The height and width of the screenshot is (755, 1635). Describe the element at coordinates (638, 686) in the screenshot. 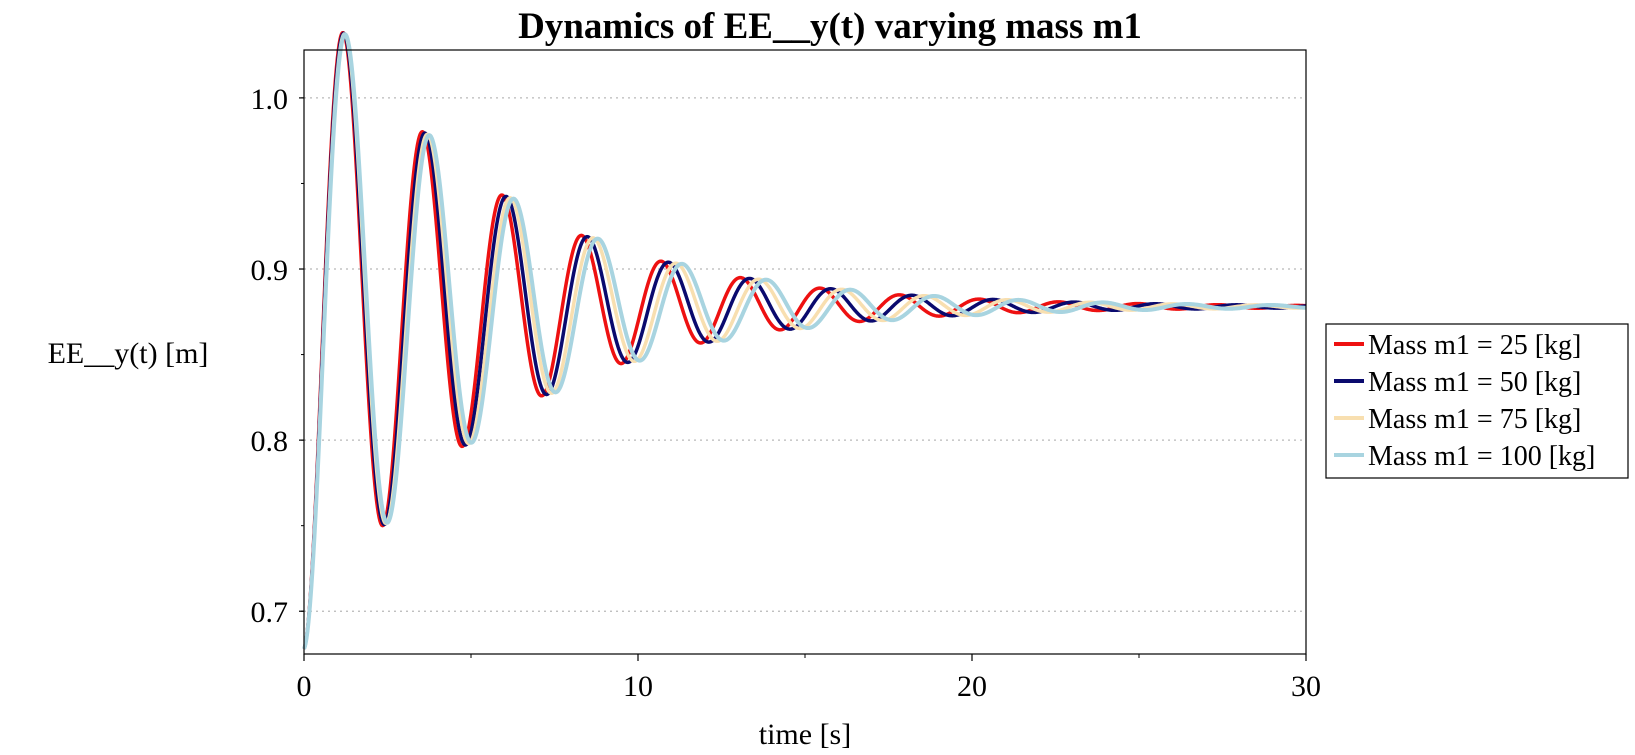

I see `x-tick-label-1: 10` at that location.